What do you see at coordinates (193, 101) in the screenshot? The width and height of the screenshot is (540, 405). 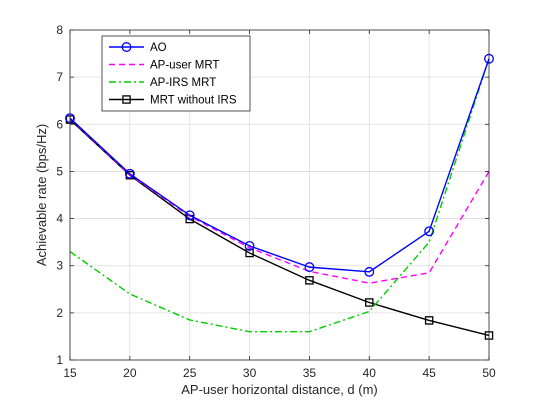 I see `legend-label: MRT without IRS` at bounding box center [193, 101].